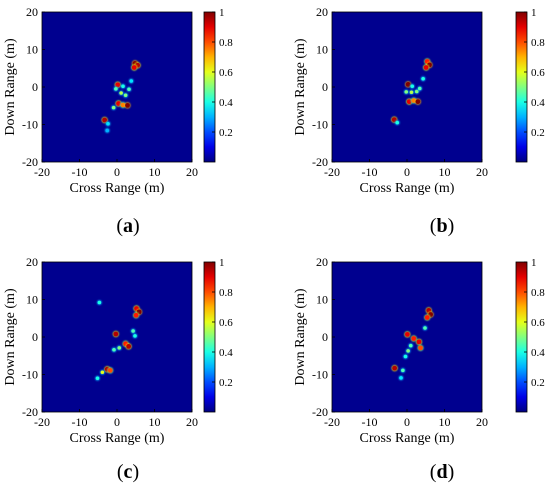  What do you see at coordinates (442, 472) in the screenshot?
I see `panel-label: (d)` at bounding box center [442, 472].